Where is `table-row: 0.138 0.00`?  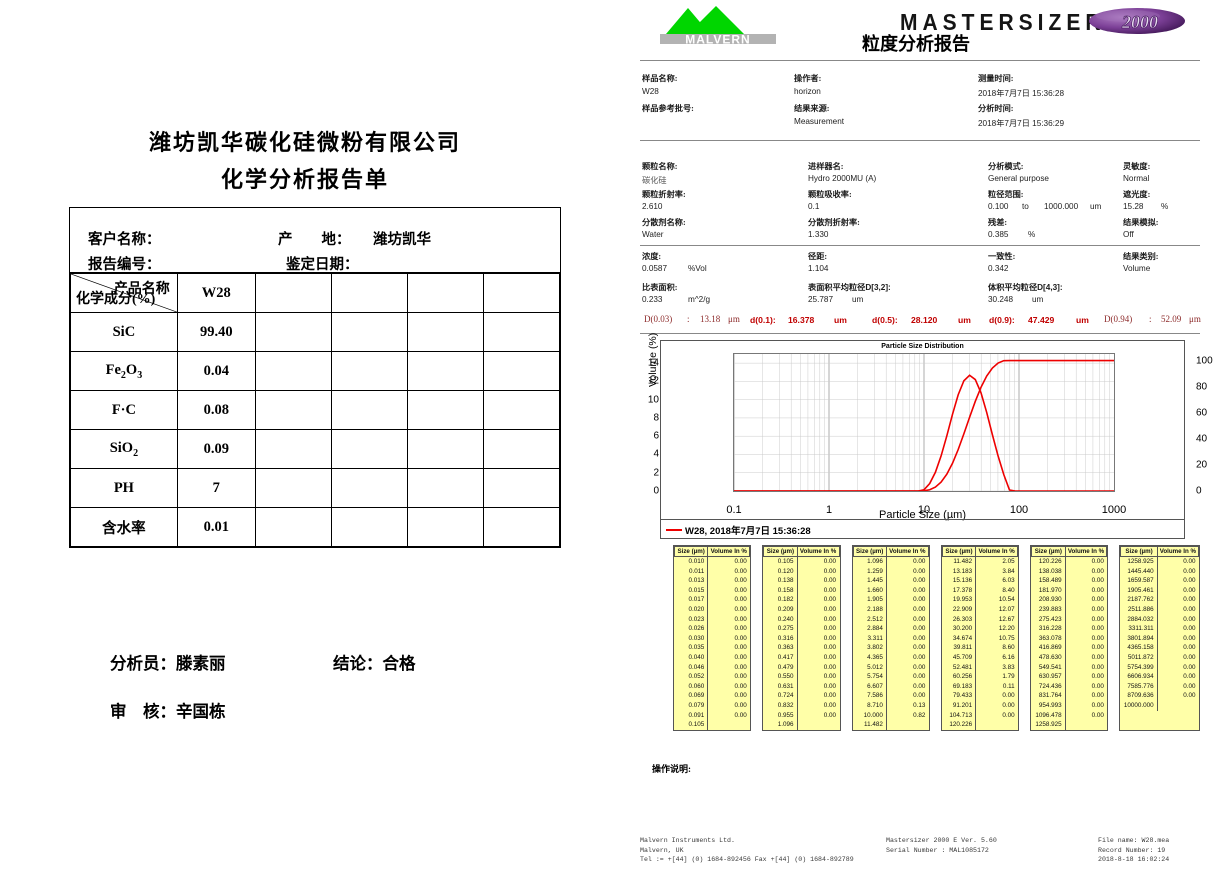 table-row: 0.138 0.00 is located at coordinates (801, 581).